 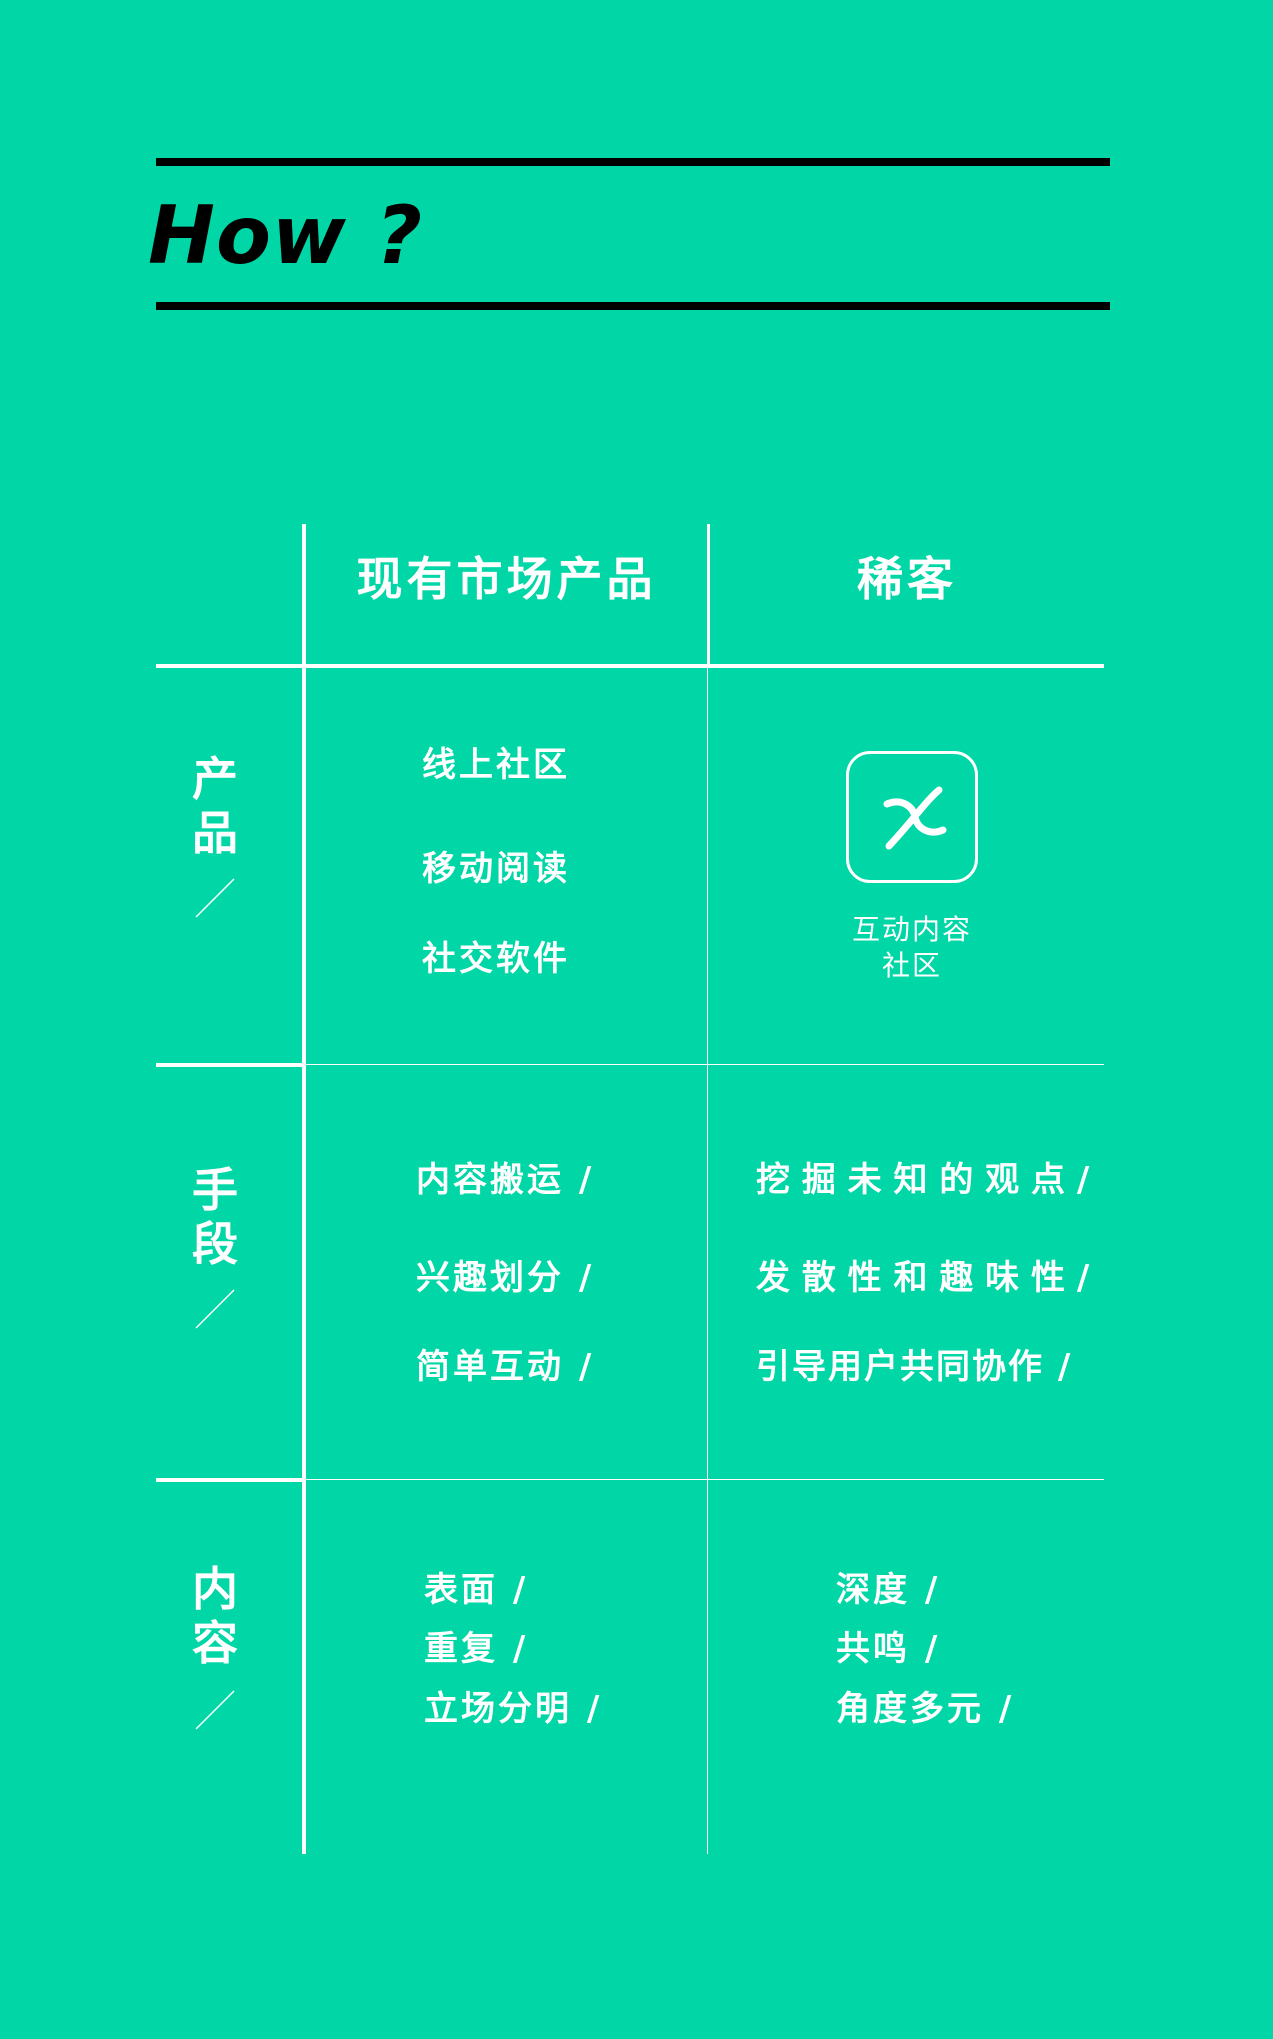 What do you see at coordinates (215, 779) in the screenshot?
I see `row-label-char: 产` at bounding box center [215, 779].